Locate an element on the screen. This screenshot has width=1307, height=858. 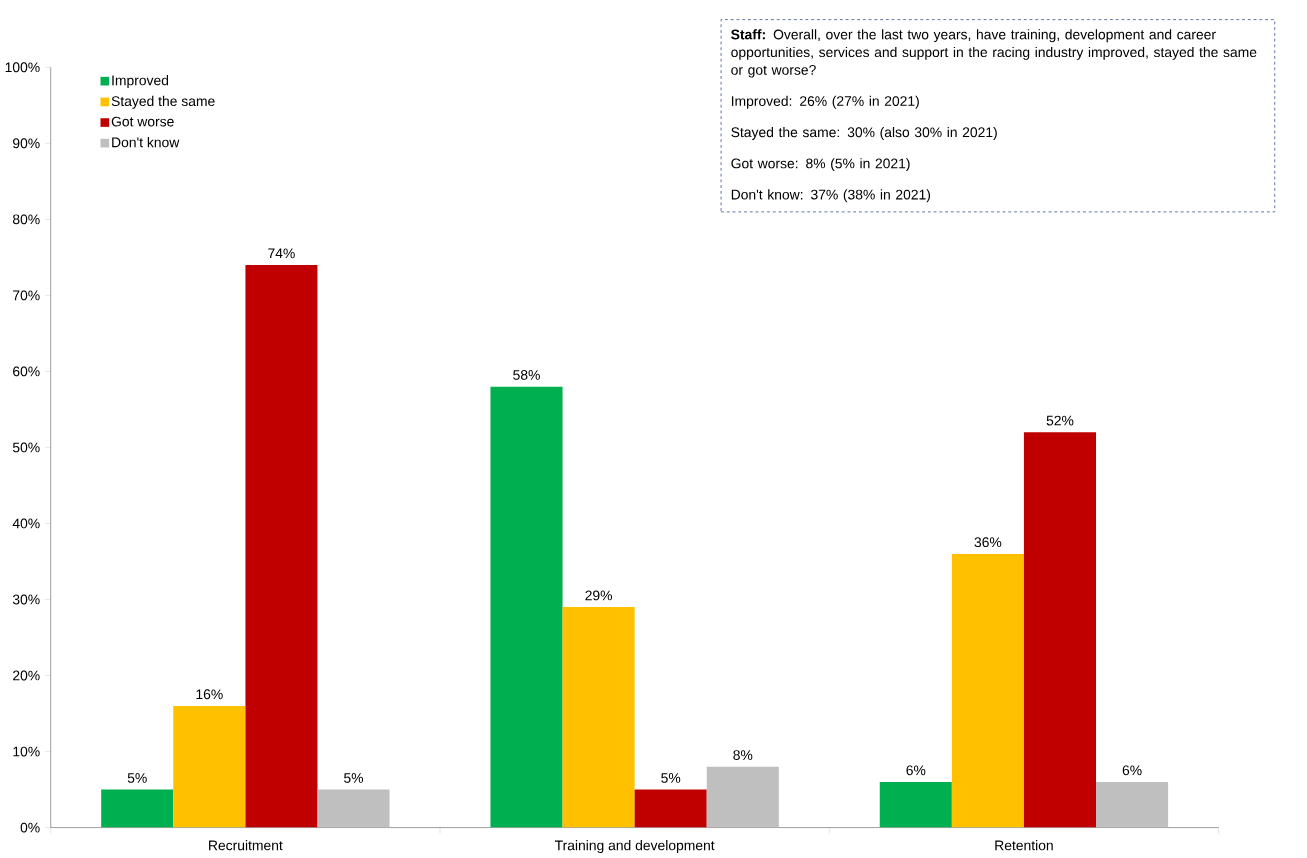
y-tick-label: 10% is located at coordinates (26, 751).